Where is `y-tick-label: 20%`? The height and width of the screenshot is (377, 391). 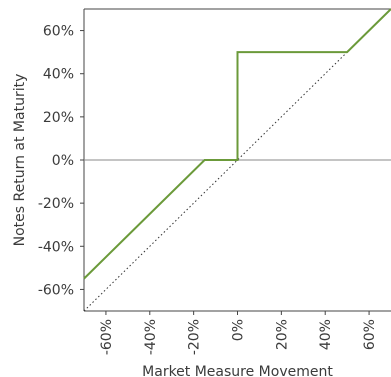
y-tick-label: 20% is located at coordinates (58, 118).